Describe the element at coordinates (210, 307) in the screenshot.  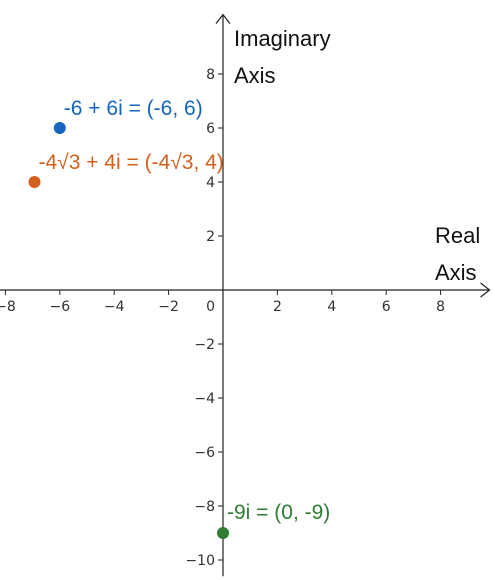
I see `origin-label: 0` at that location.